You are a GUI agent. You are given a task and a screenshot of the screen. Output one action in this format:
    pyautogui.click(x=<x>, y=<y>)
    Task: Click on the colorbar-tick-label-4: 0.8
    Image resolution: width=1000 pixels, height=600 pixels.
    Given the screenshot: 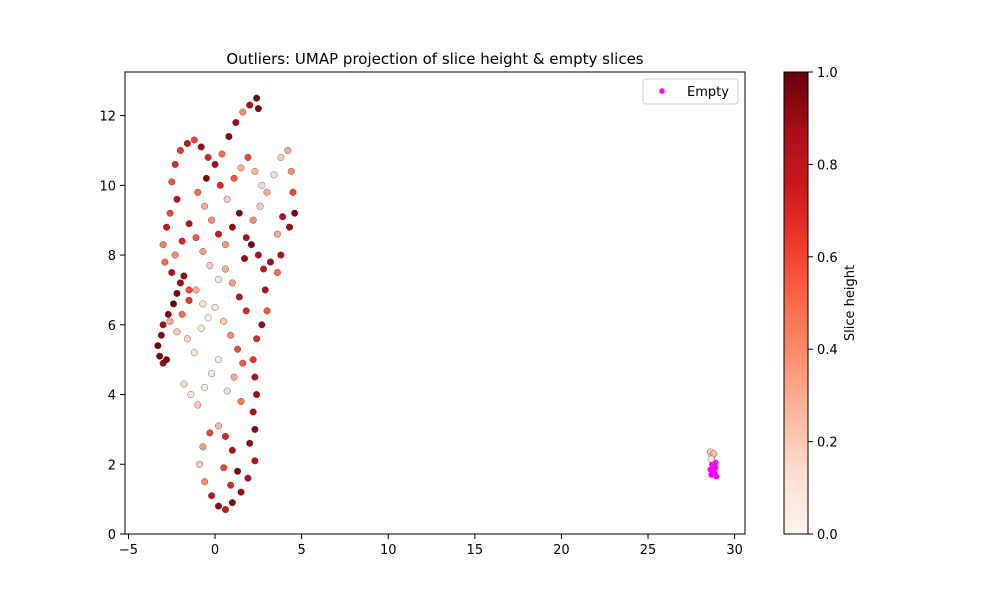 What is the action you would take?
    pyautogui.click(x=827, y=165)
    